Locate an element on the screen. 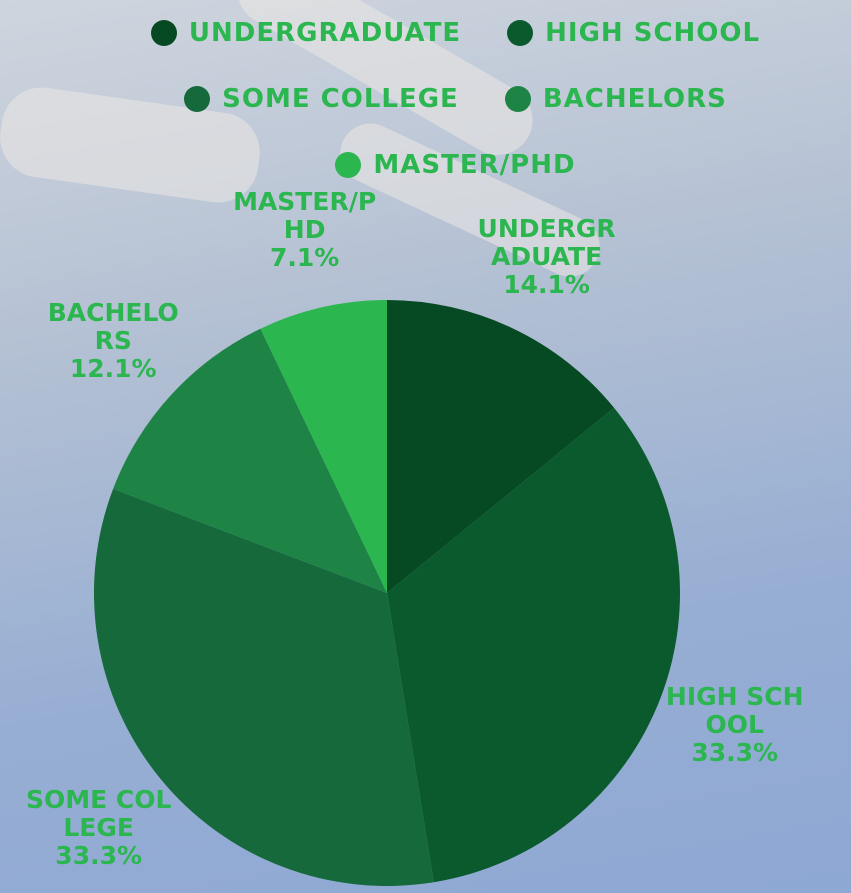 Image resolution: width=851 pixels, height=893 pixels. category-label: BACHELORS is located at coordinates (113, 327).